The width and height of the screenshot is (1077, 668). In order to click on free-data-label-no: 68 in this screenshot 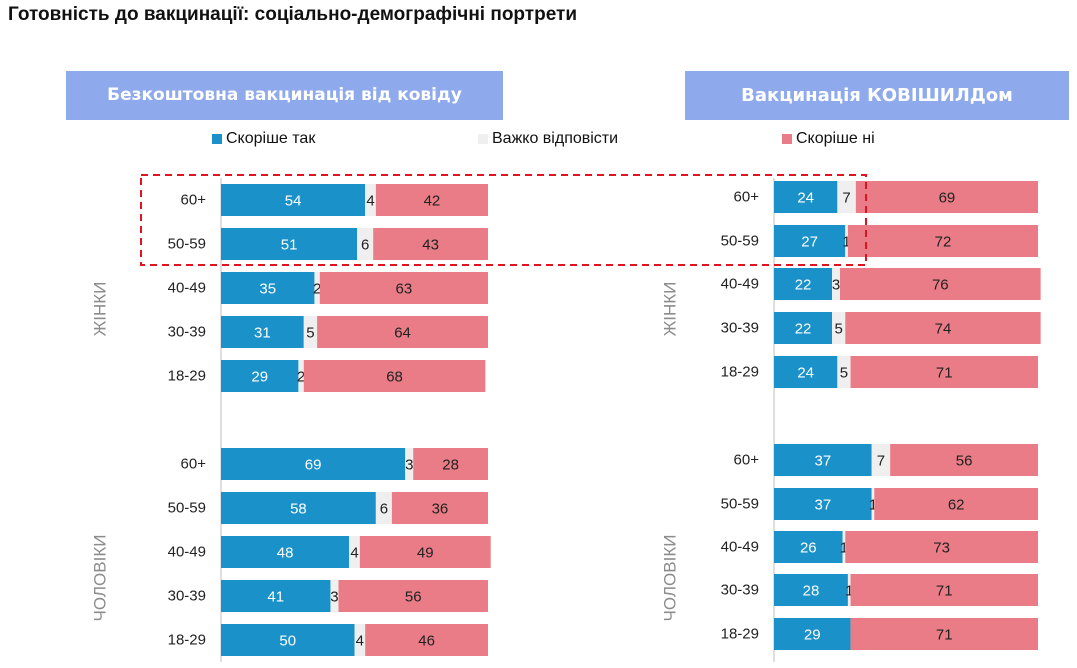, I will do `click(394, 377)`.